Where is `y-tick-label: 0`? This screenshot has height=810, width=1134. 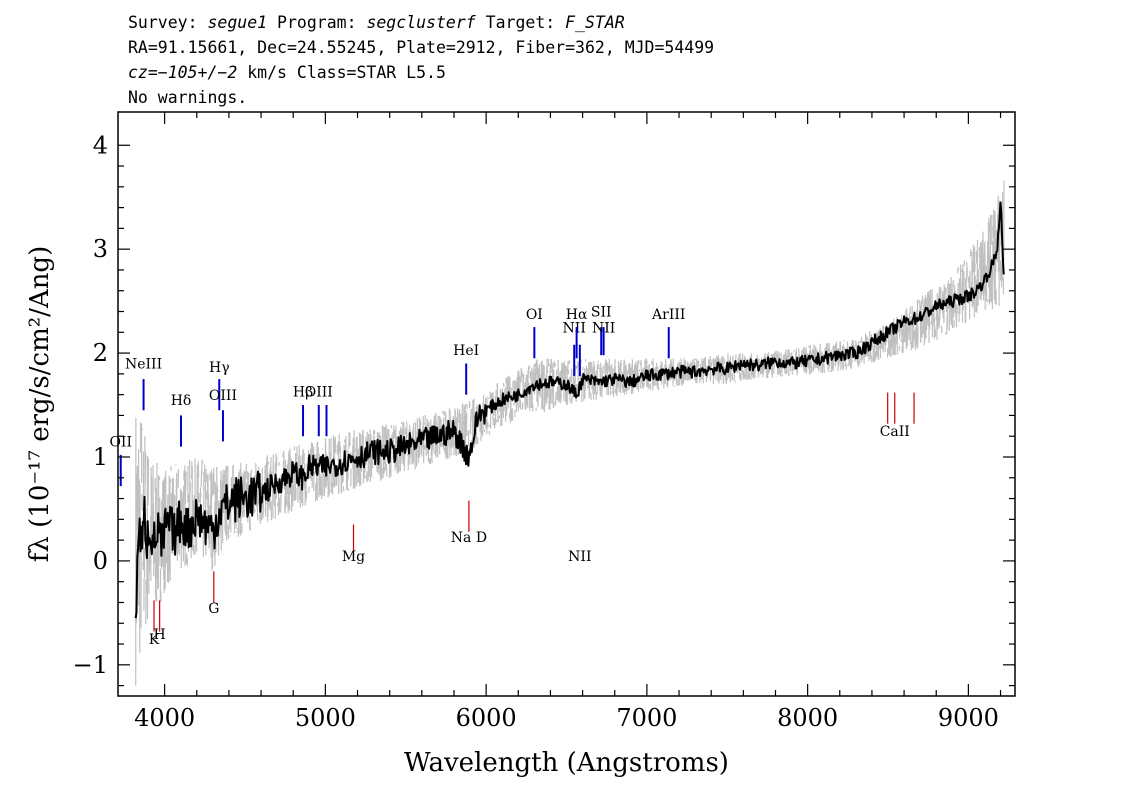
y-tick-label: 0 is located at coordinates (100, 561).